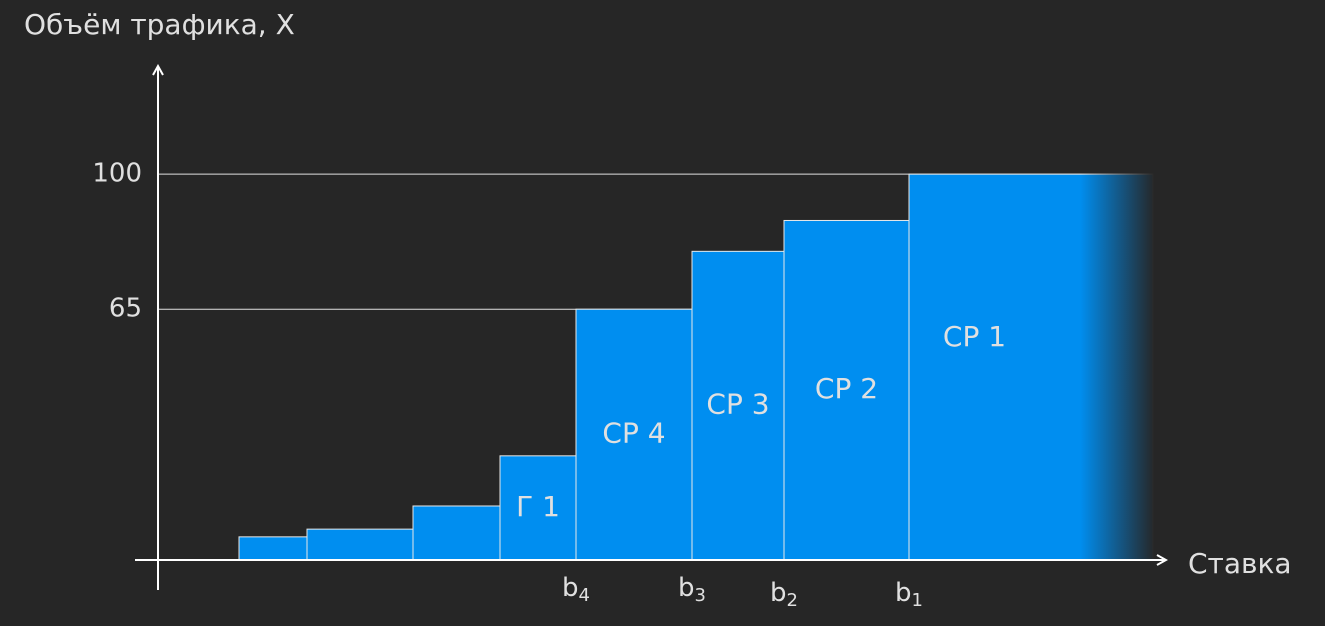 The width and height of the screenshot is (1325, 626). I want to click on edge-label-index: 3, so click(700, 595).